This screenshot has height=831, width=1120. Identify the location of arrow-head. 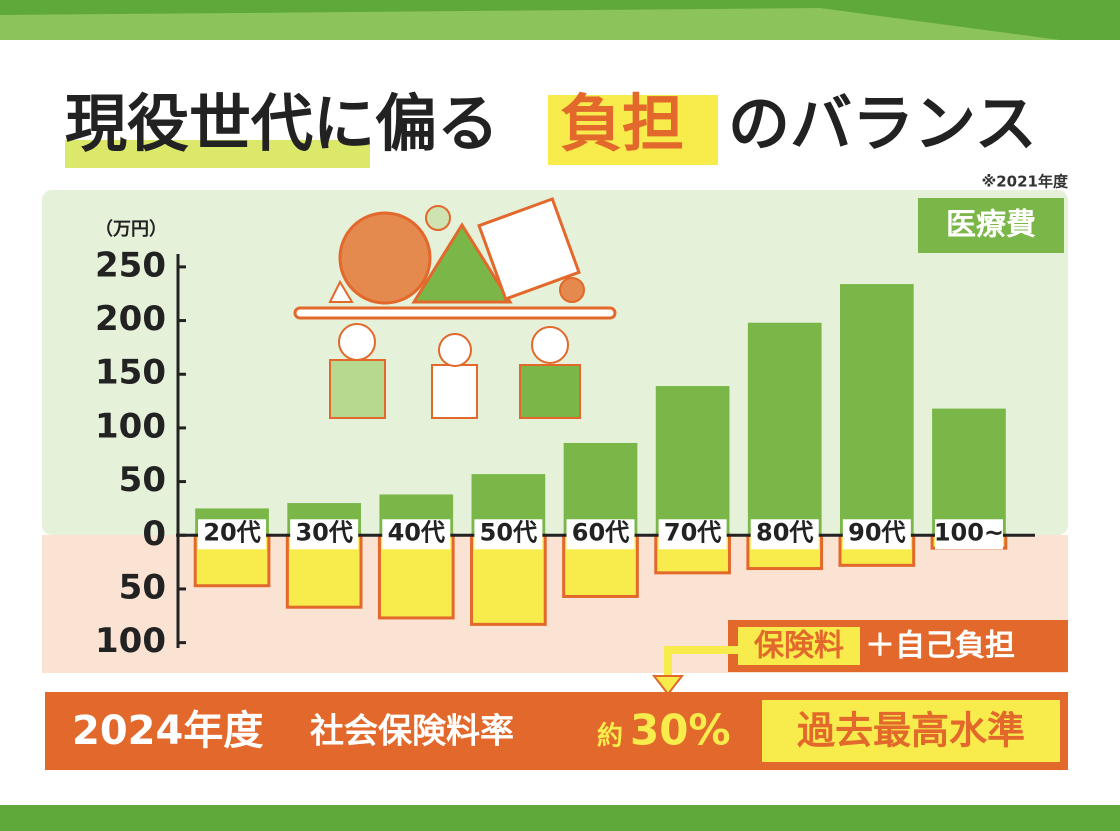
(668, 685).